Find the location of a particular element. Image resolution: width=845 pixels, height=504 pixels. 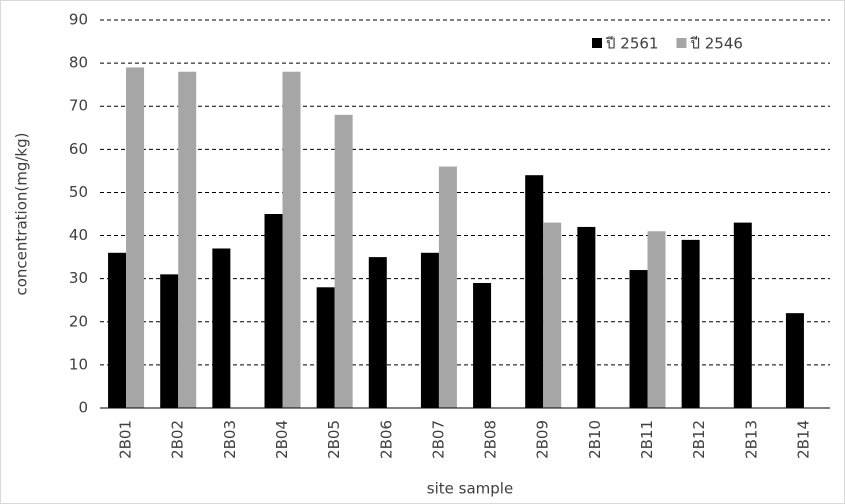

x-axis-label: site sample is located at coordinates (470, 489).